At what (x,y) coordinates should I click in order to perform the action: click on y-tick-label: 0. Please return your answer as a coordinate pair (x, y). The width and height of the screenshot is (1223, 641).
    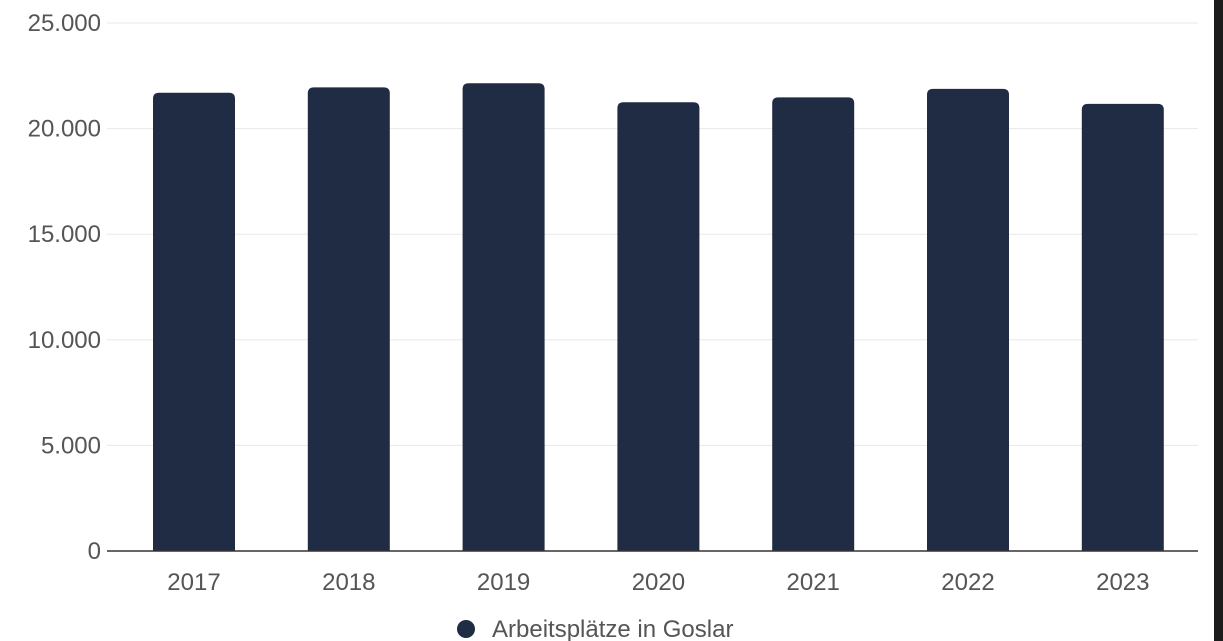
    Looking at the image, I should click on (94, 551).